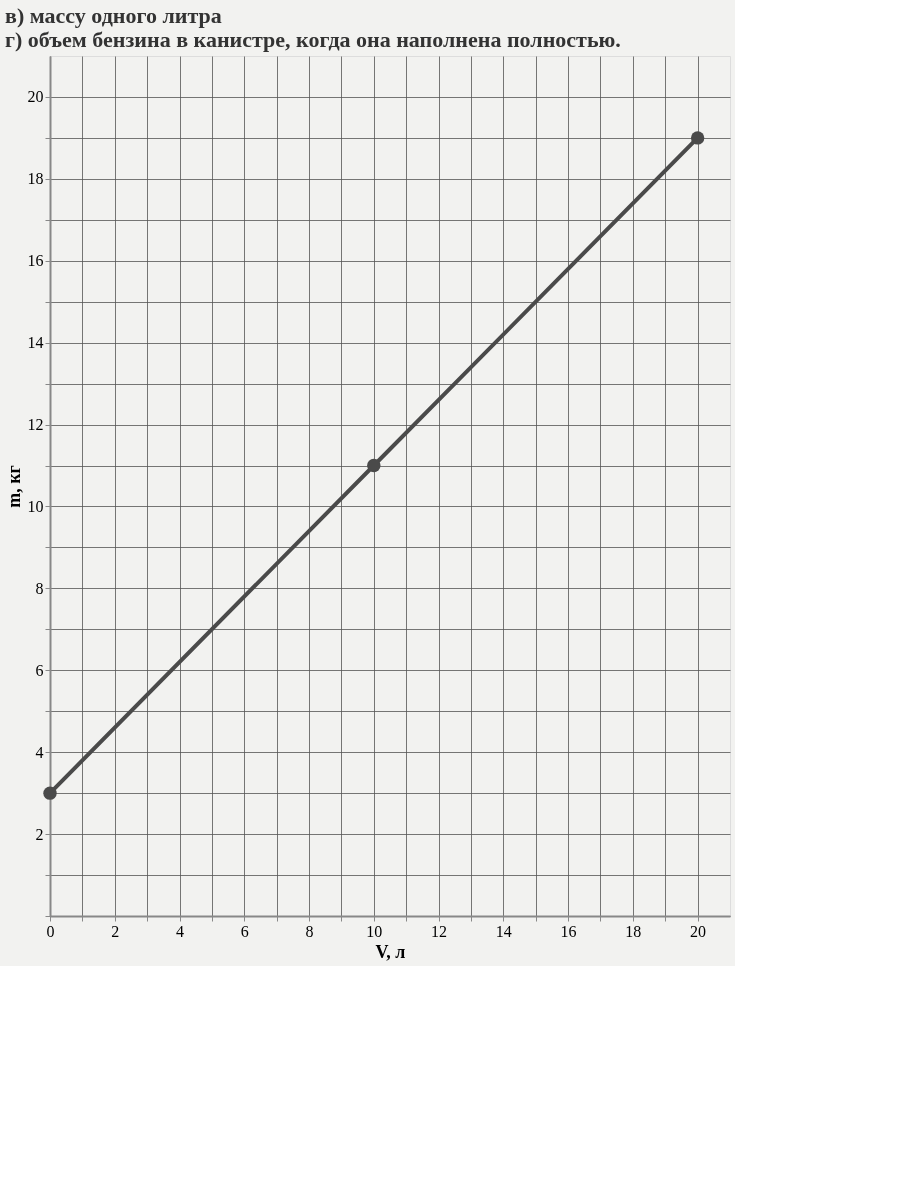 This screenshot has width=900, height=1200. I want to click on y-tick-label: 18, so click(35, 179).